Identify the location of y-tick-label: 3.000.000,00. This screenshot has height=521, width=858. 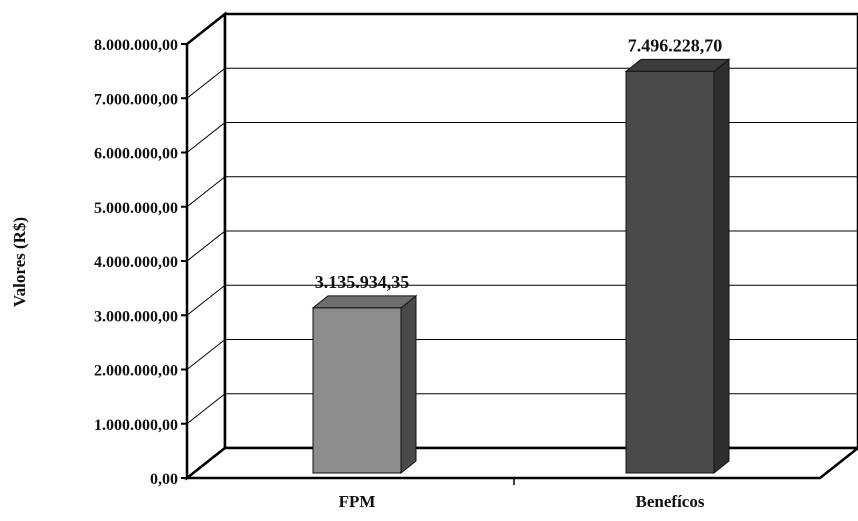
(136, 316).